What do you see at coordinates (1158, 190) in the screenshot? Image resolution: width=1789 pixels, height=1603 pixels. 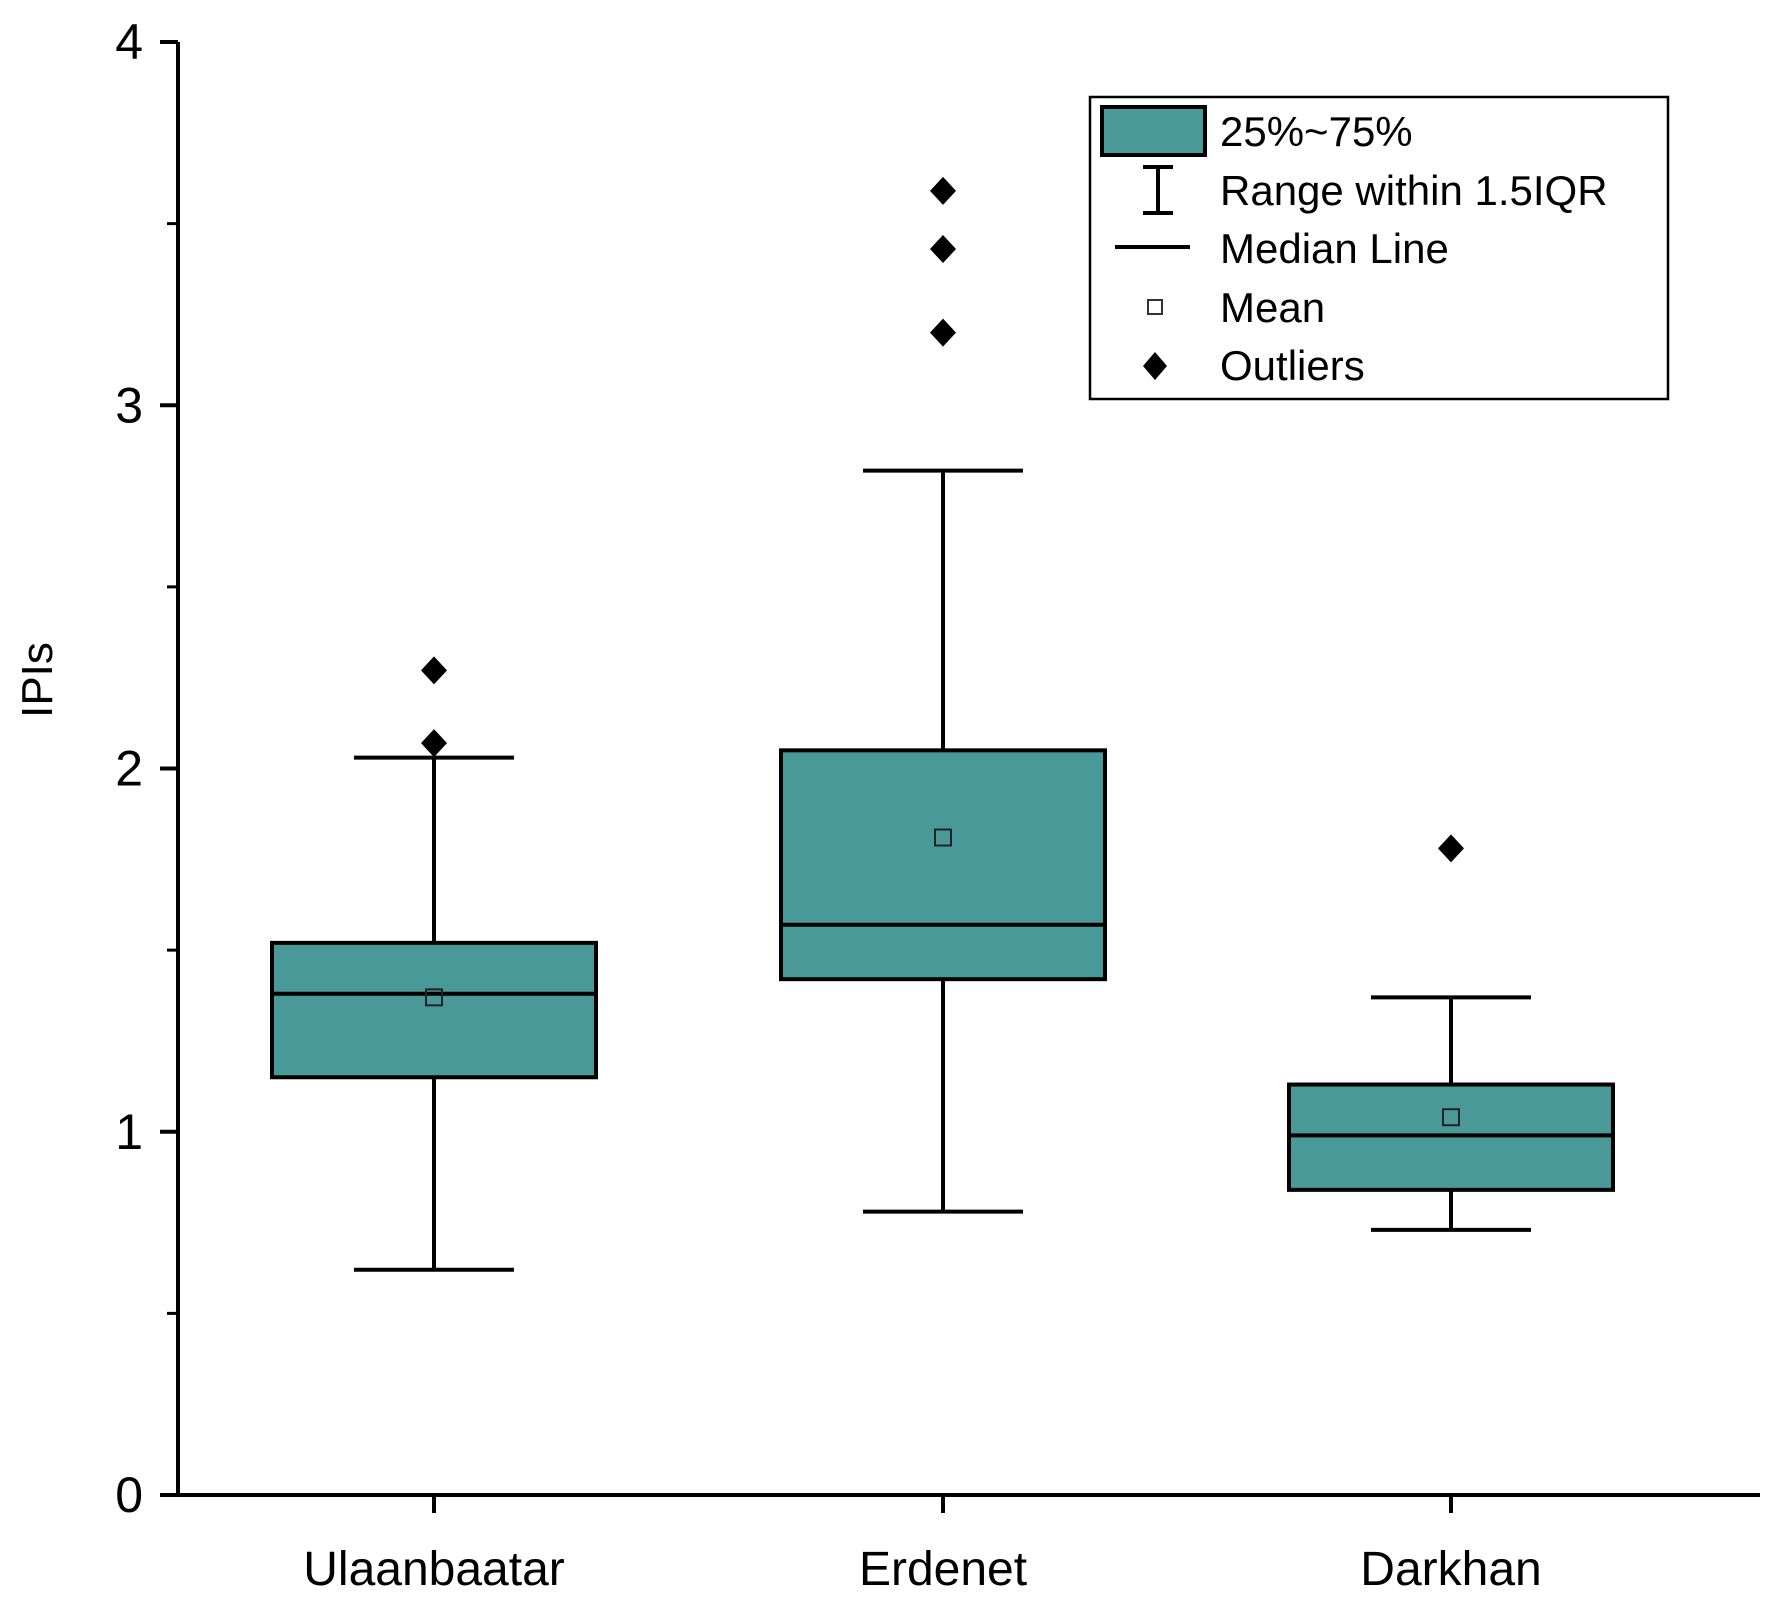 I see `legend-whisker-icon` at bounding box center [1158, 190].